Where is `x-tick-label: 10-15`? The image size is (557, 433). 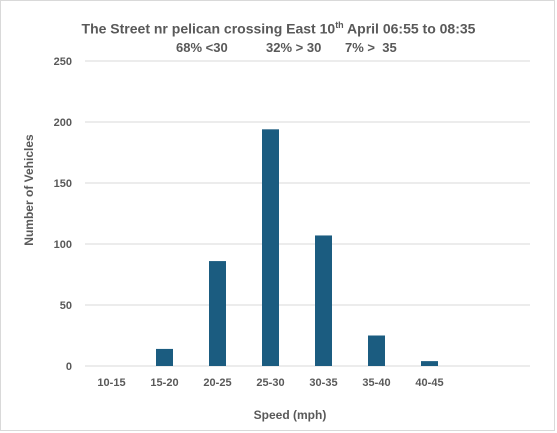
x-tick-label: 10-15 is located at coordinates (111, 383).